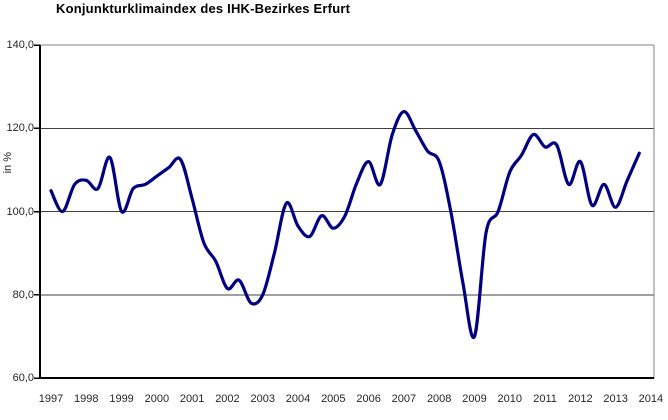 This screenshot has height=420, width=668. Describe the element at coordinates (651, 399) in the screenshot. I see `x-axis-tick-label: 2014` at that location.